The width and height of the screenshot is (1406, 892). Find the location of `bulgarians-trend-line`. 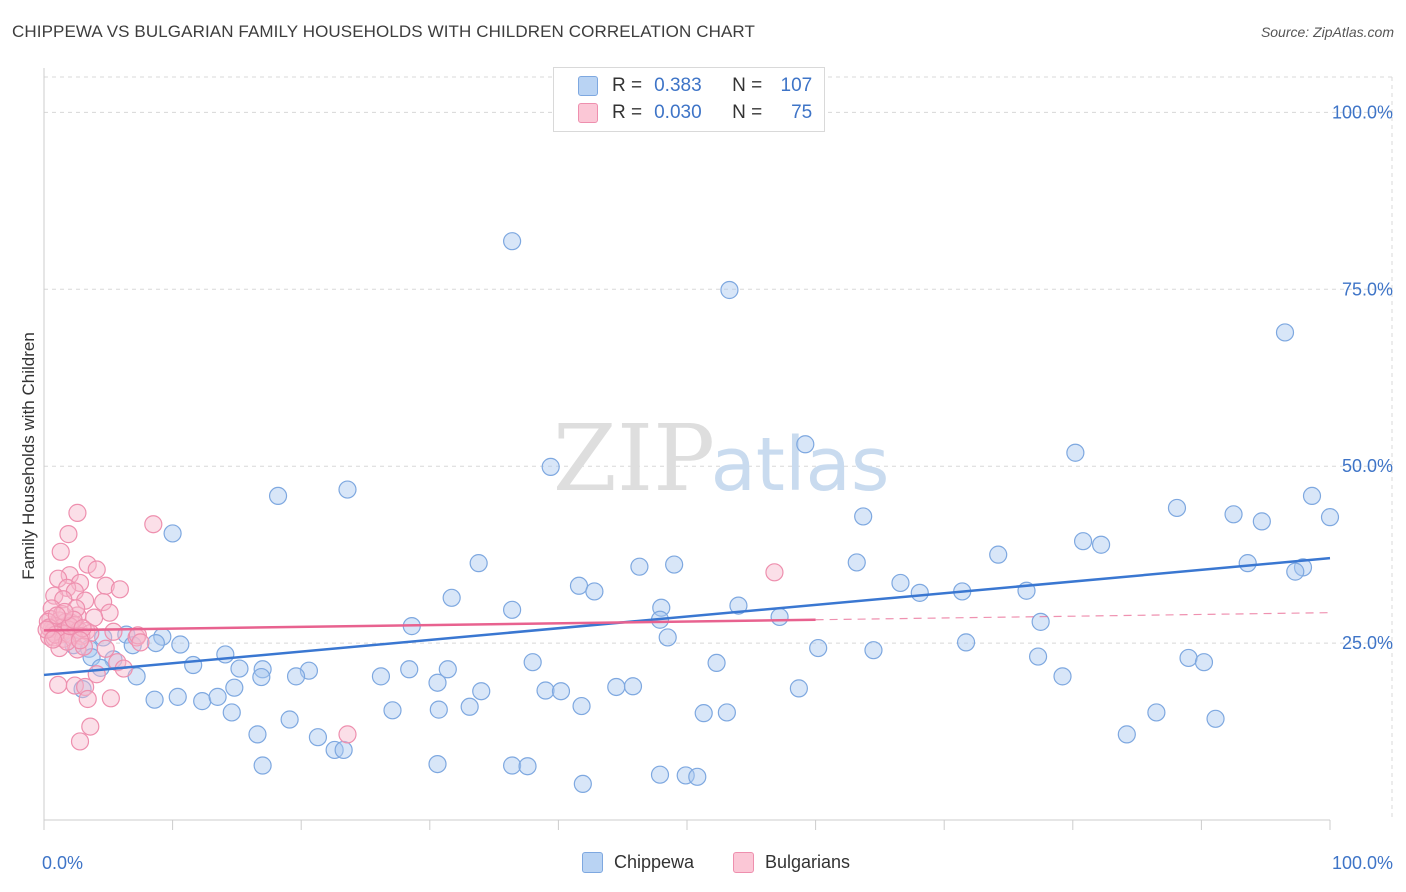

bulgarians-trend-line is located at coordinates (429, 625).